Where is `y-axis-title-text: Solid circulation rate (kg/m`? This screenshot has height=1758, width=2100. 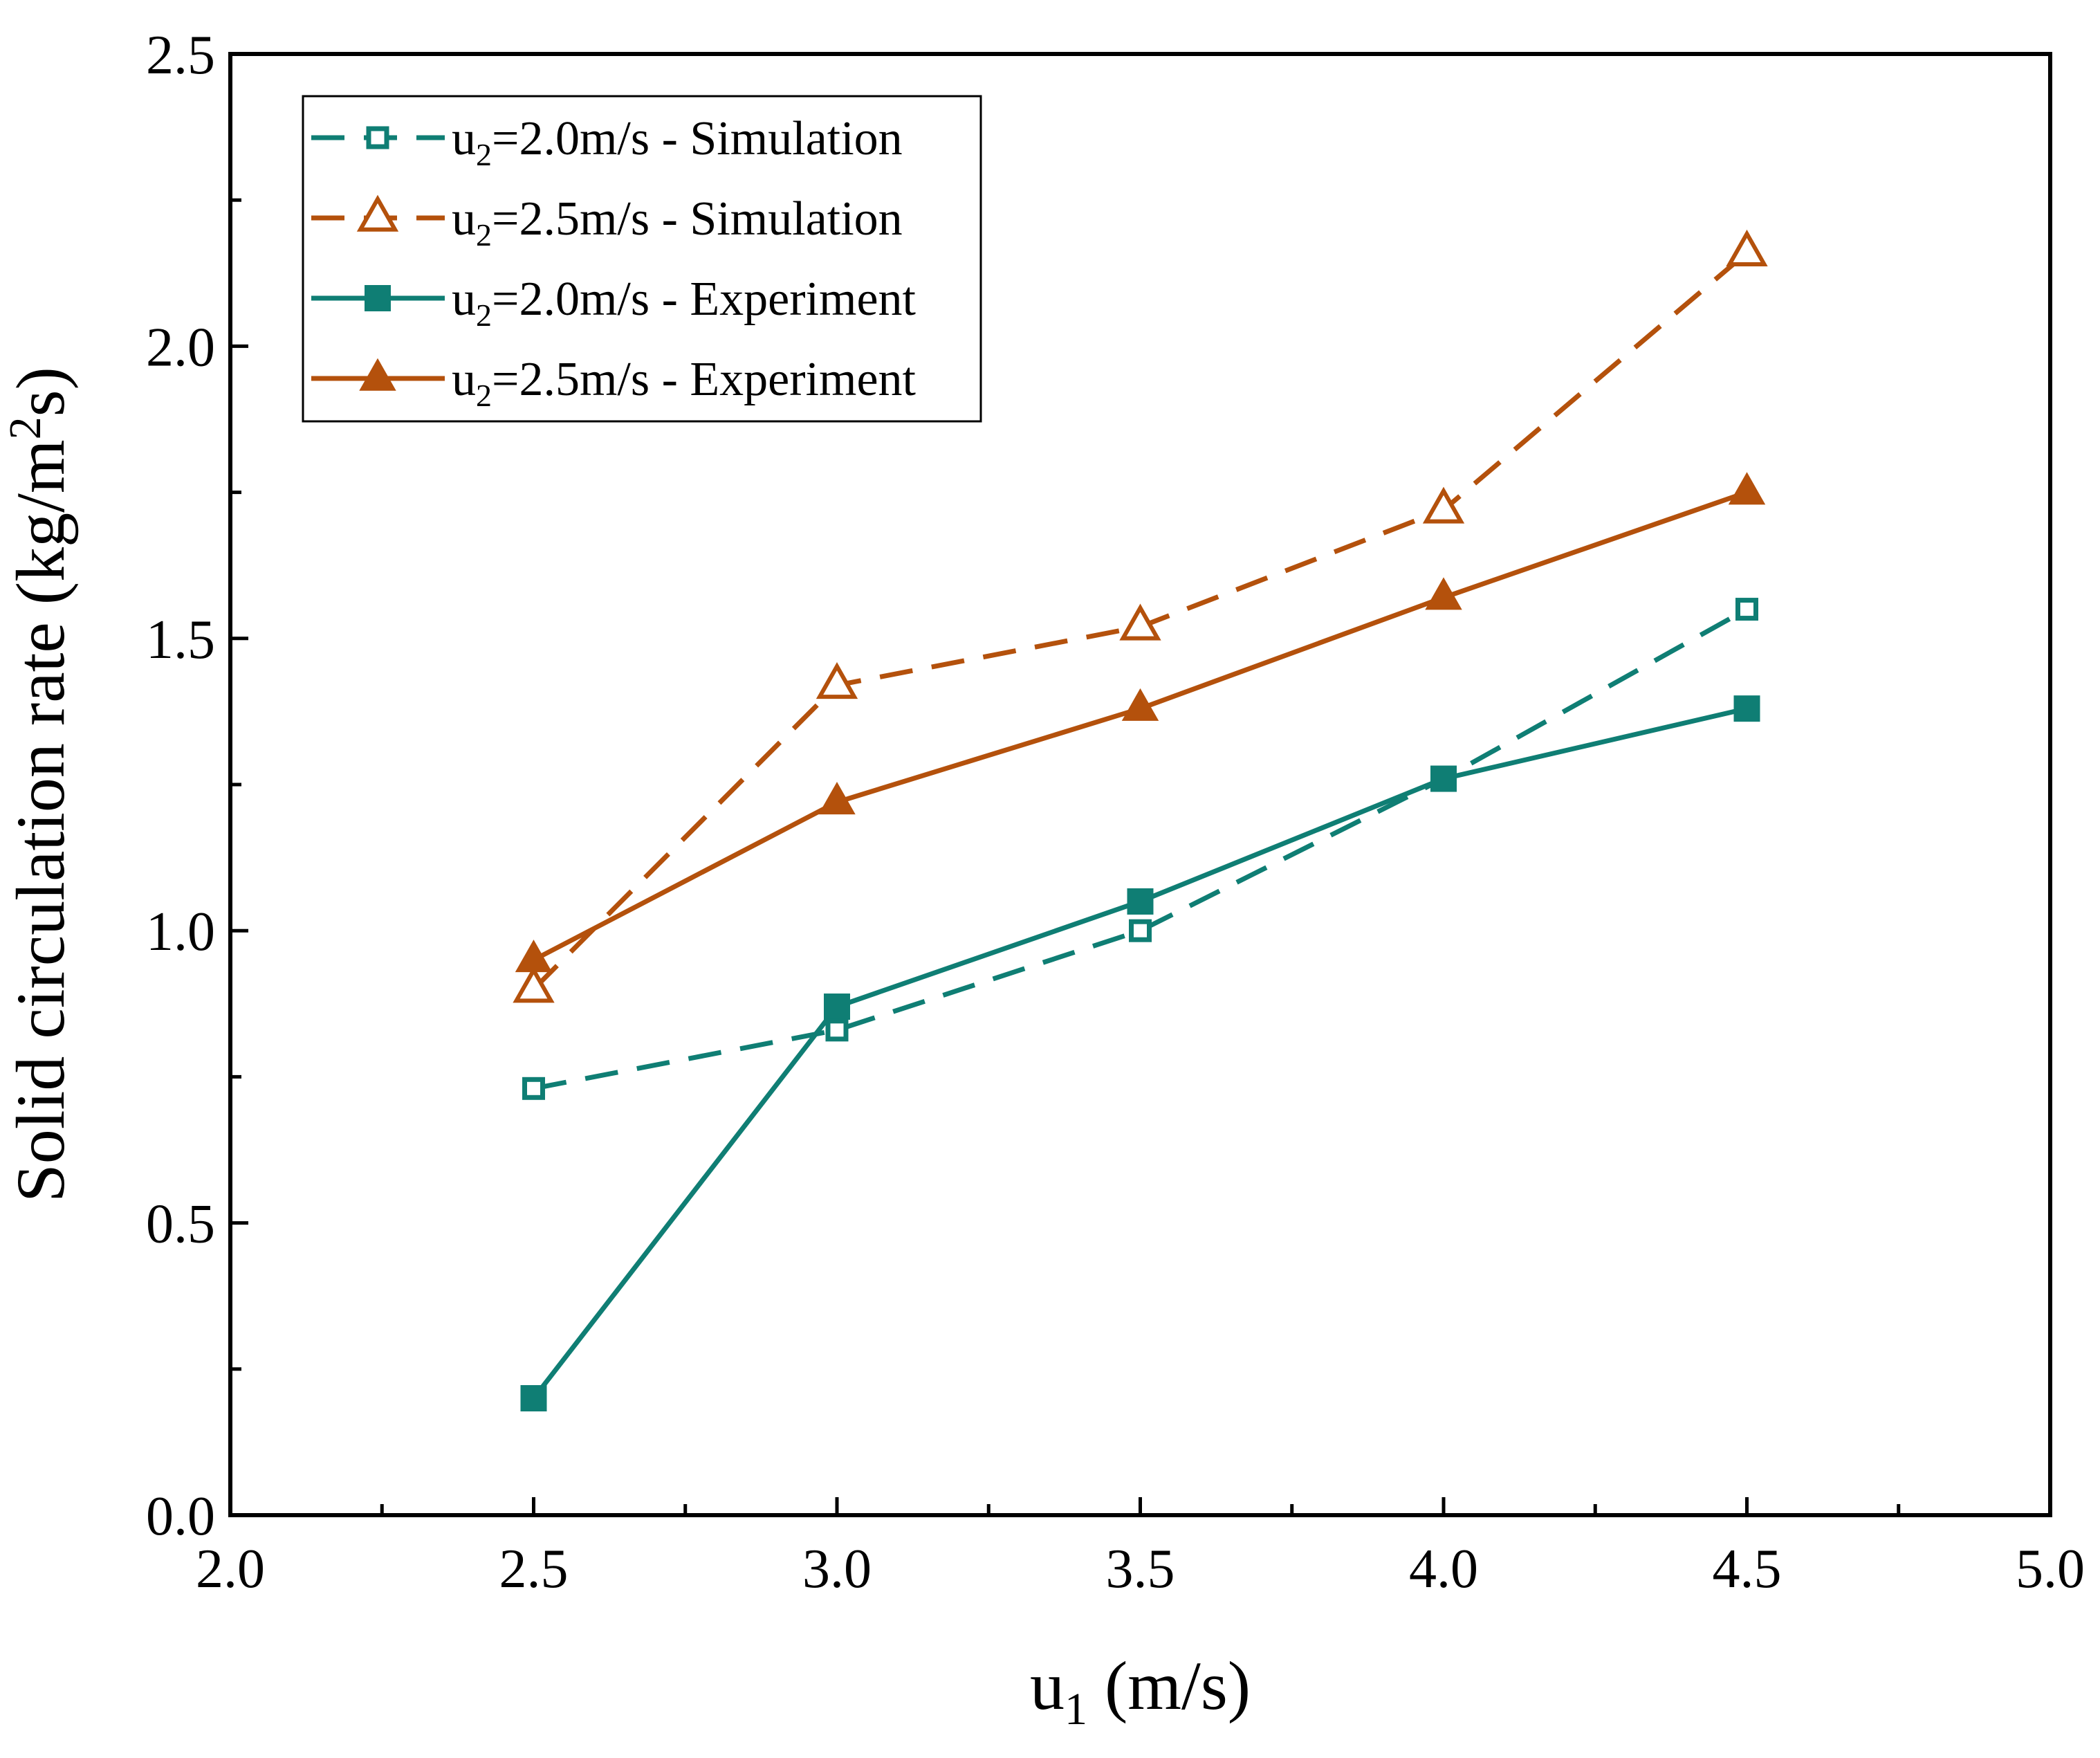
y-axis-title-text: Solid circulation rate (kg/m is located at coordinates (40, 820).